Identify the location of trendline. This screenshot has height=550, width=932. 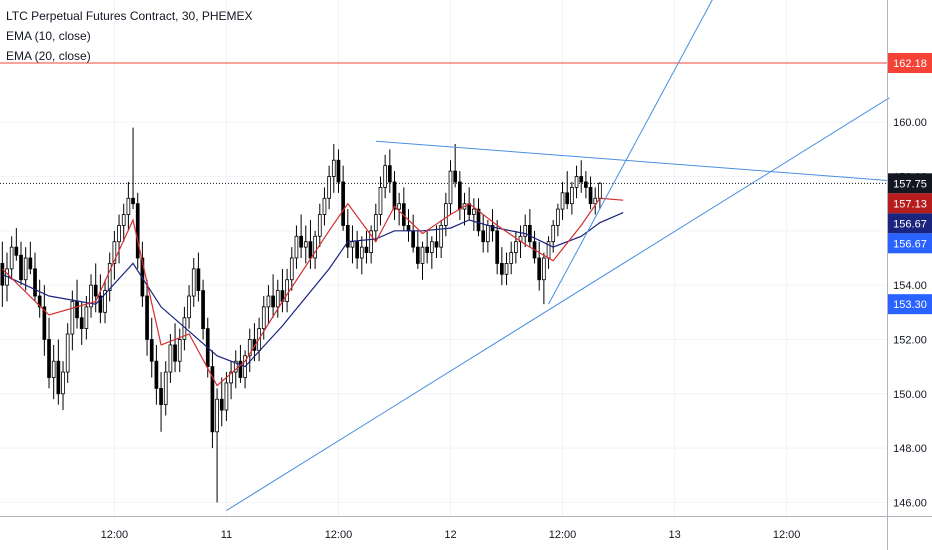
(630, 152).